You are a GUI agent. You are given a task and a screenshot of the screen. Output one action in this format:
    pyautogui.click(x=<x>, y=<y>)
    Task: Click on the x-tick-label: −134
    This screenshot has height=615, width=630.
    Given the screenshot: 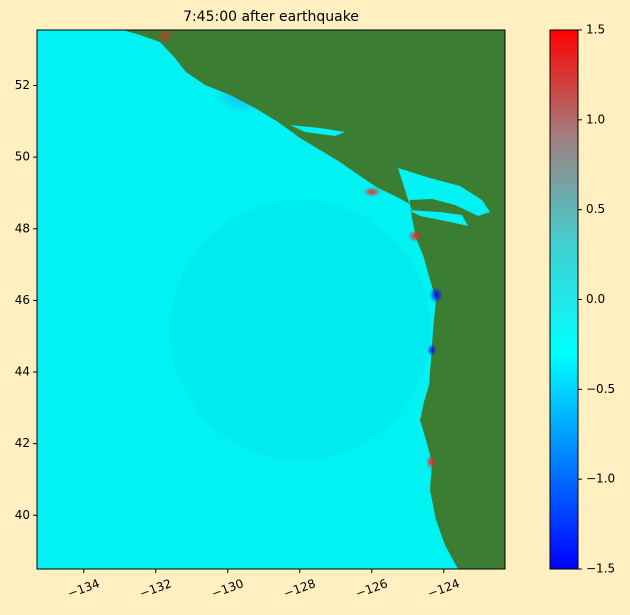 What is the action you would take?
    pyautogui.click(x=84, y=588)
    